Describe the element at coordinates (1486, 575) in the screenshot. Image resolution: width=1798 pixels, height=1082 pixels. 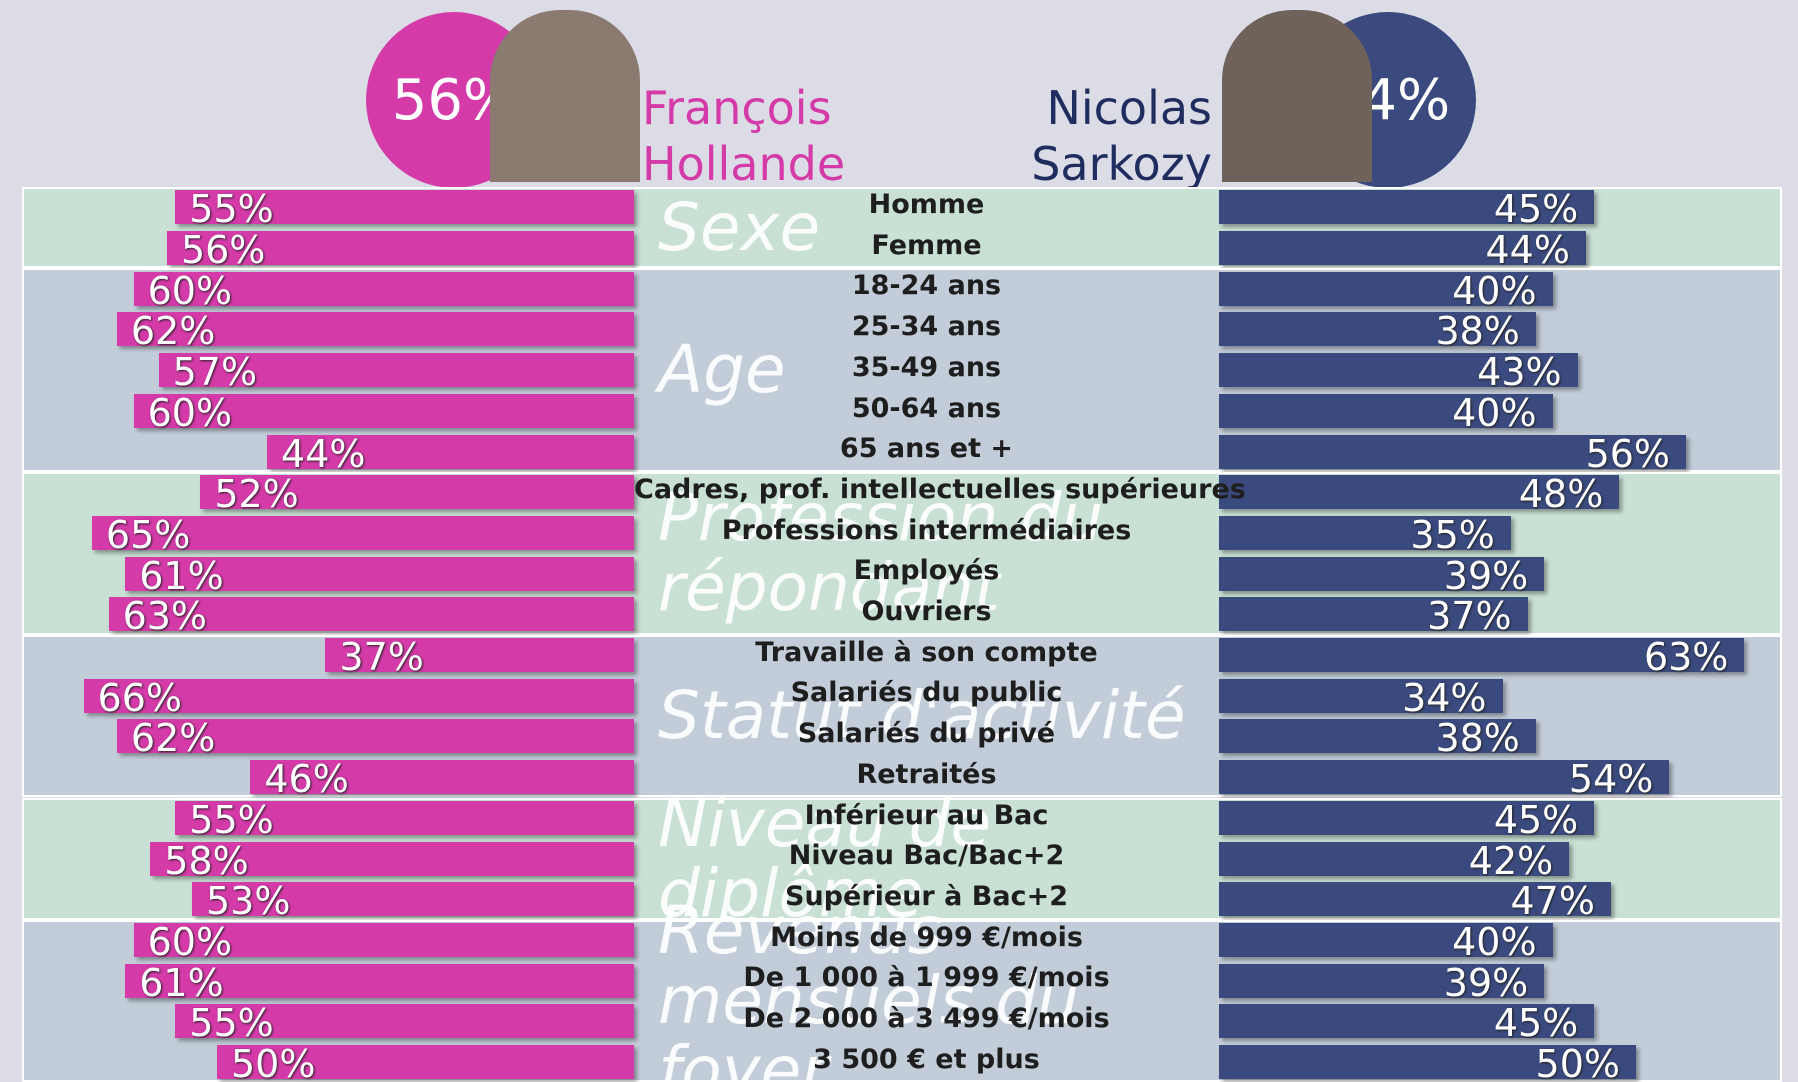
I see `value-label: 39%` at that location.